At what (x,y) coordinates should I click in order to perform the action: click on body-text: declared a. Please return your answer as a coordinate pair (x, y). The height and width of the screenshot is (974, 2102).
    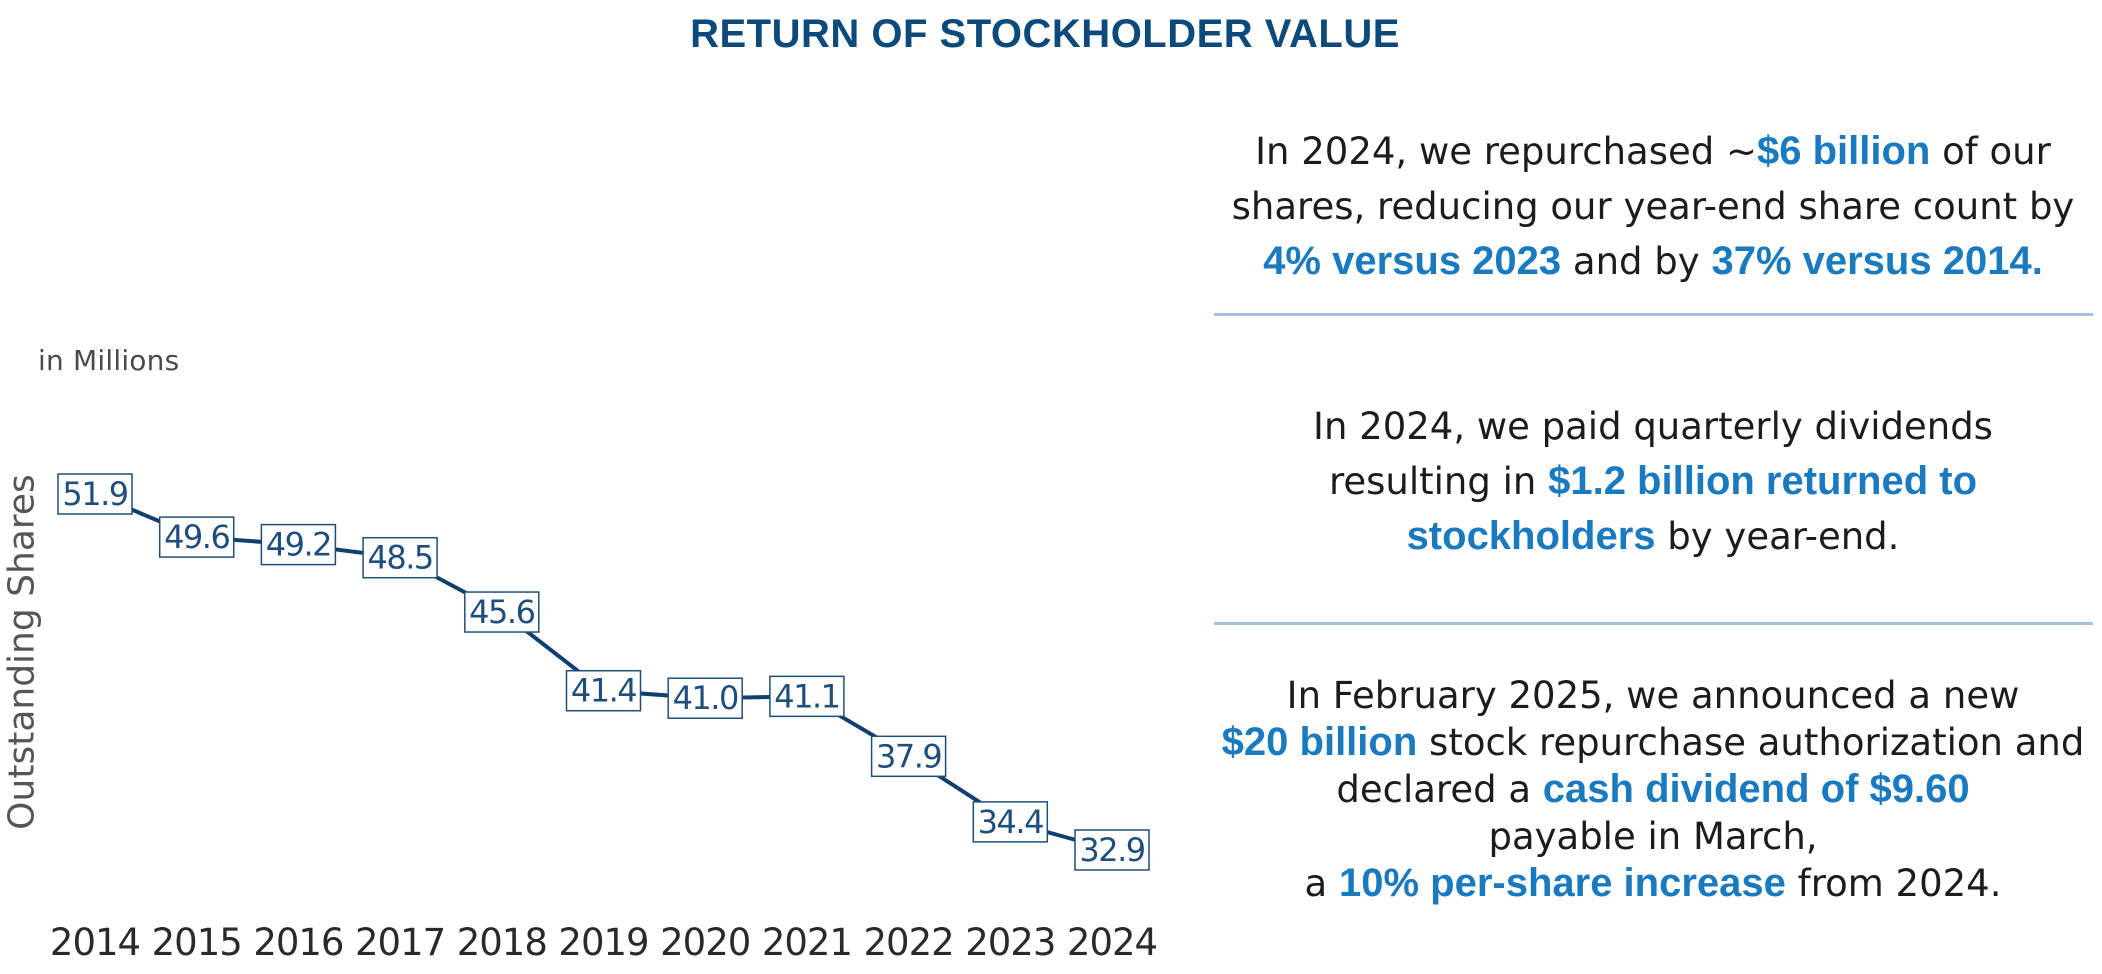
    Looking at the image, I should click on (1439, 789).